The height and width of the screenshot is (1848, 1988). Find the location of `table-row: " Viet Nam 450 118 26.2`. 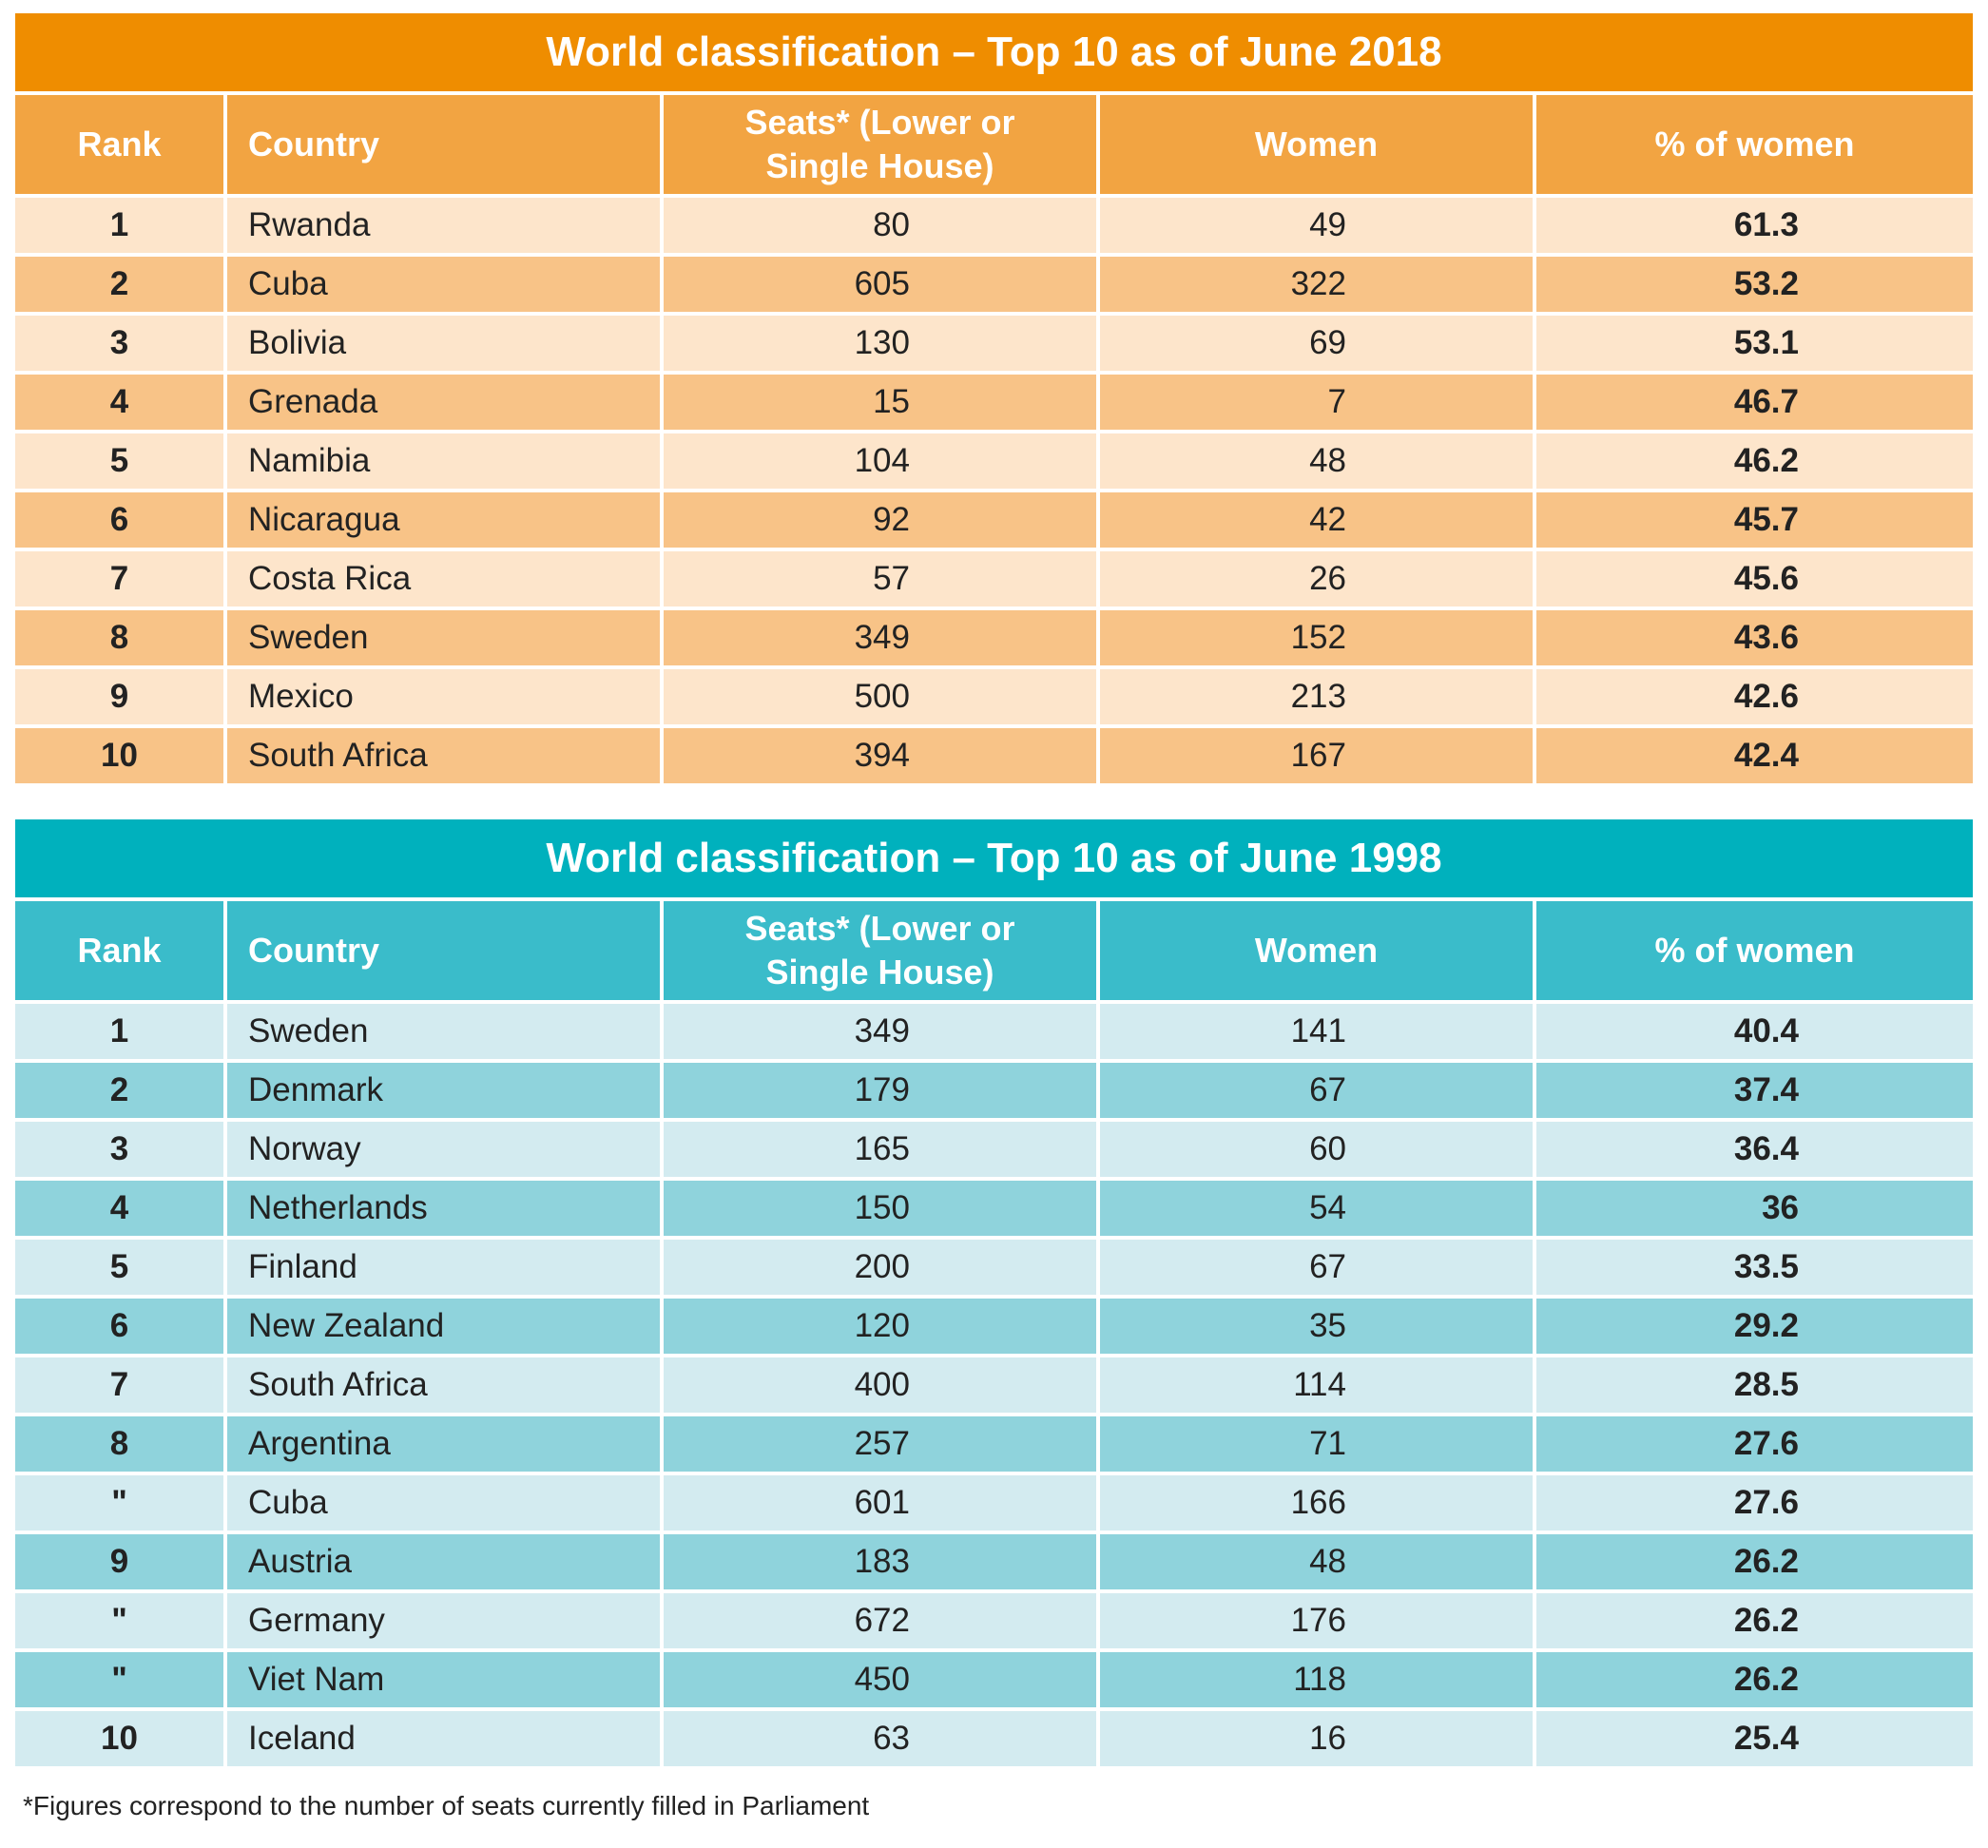

table-row: " Viet Nam 450 118 26.2 is located at coordinates (994, 1681).